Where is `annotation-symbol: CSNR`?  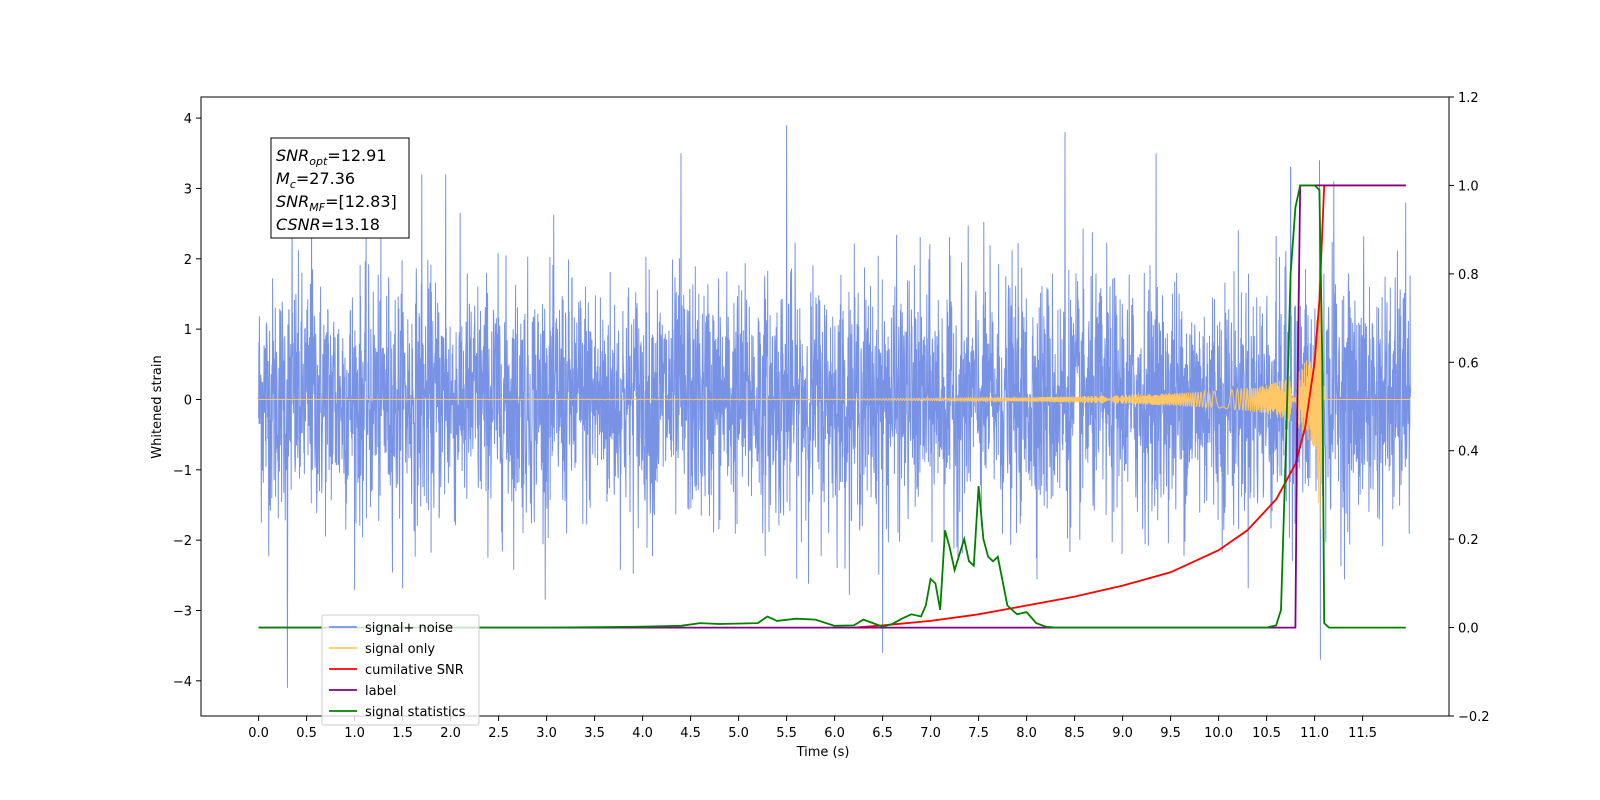
annotation-symbol: CSNR is located at coordinates (298, 224).